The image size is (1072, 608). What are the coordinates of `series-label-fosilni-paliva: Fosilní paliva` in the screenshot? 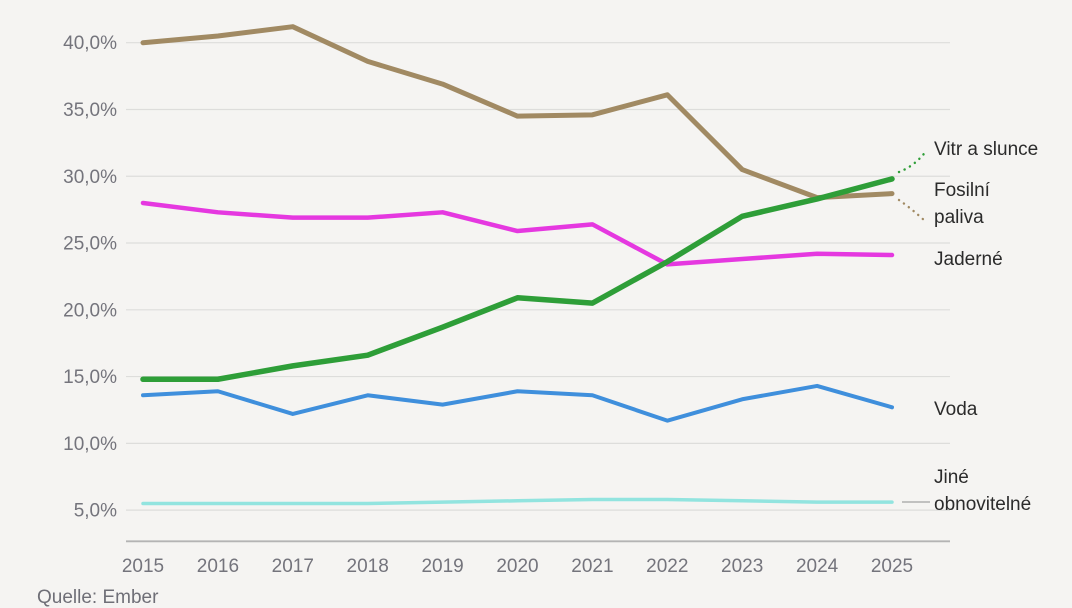 It's located at (962, 204).